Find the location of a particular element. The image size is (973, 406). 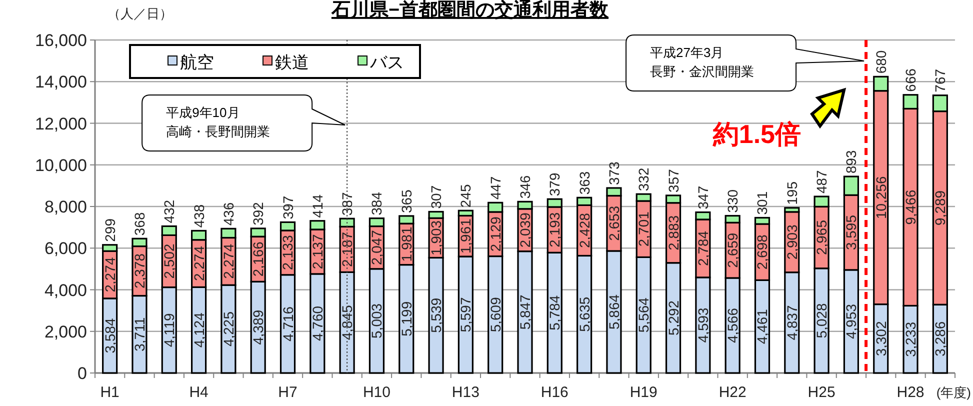

data-label: 5,864 is located at coordinates (614, 312).